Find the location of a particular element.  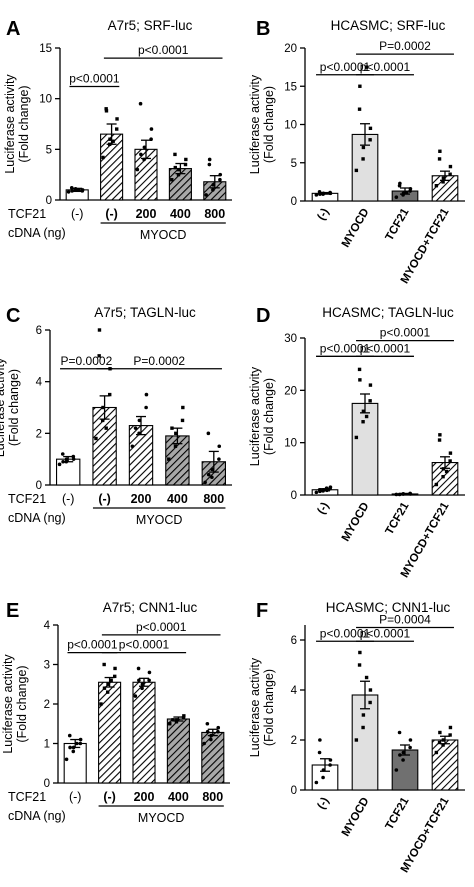

y-tick-label: 0 is located at coordinates (39, 486).